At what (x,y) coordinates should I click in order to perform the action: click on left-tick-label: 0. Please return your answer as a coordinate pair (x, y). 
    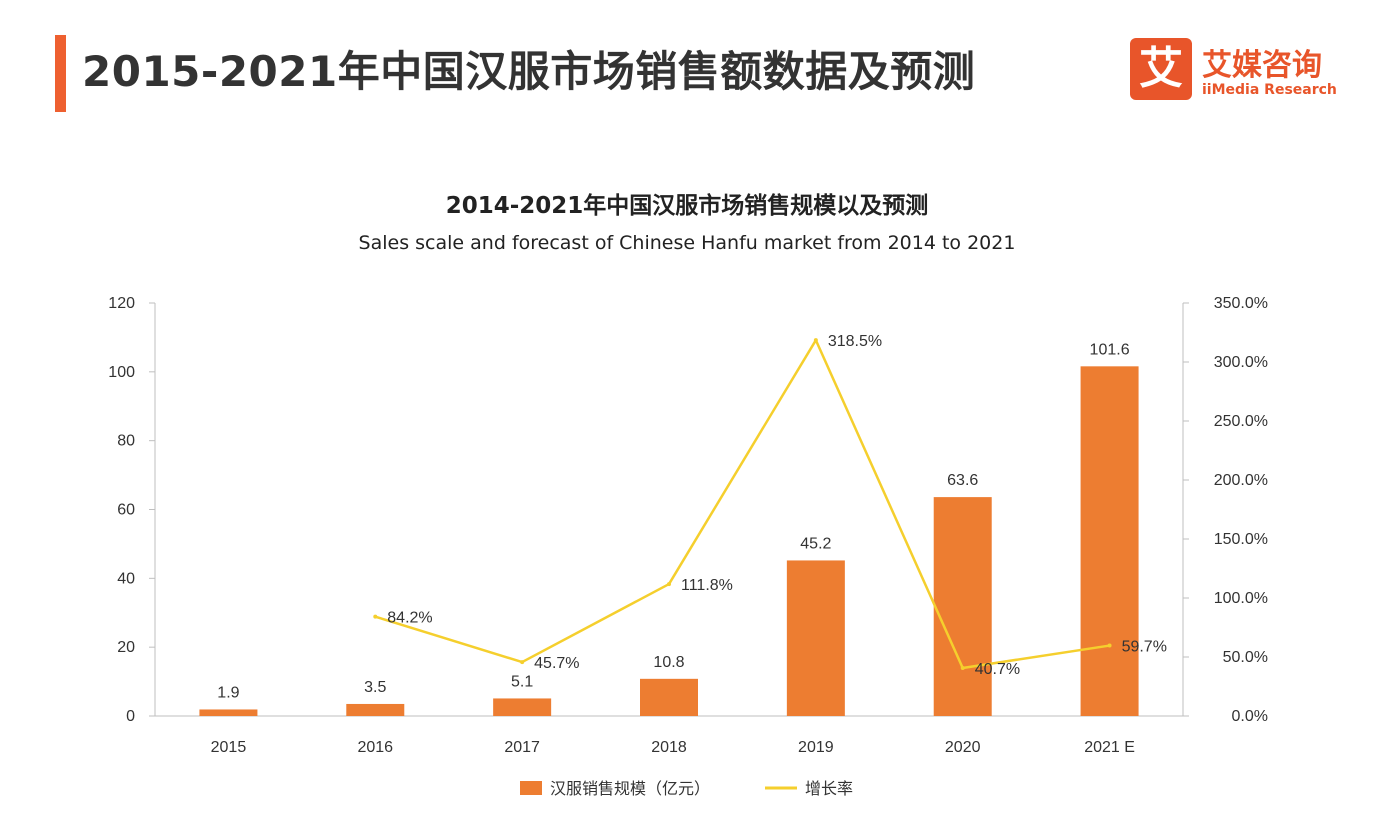
    Looking at the image, I should click on (130, 716).